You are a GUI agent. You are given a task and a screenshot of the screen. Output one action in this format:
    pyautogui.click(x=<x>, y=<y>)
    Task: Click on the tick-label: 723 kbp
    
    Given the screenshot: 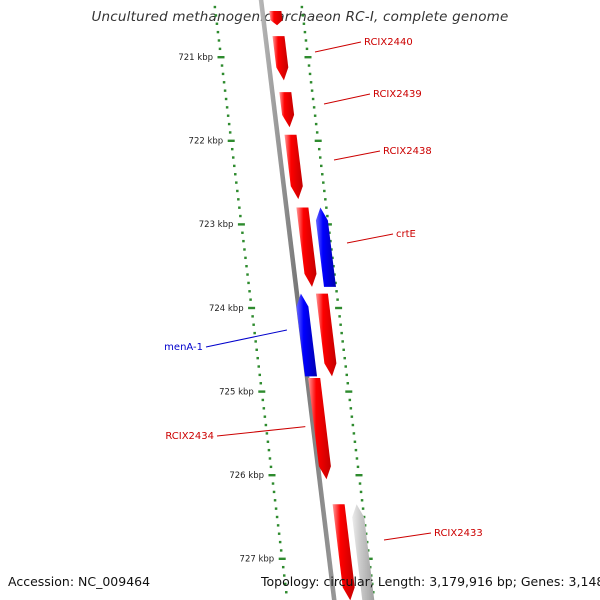 What is the action you would take?
    pyautogui.click(x=216, y=225)
    